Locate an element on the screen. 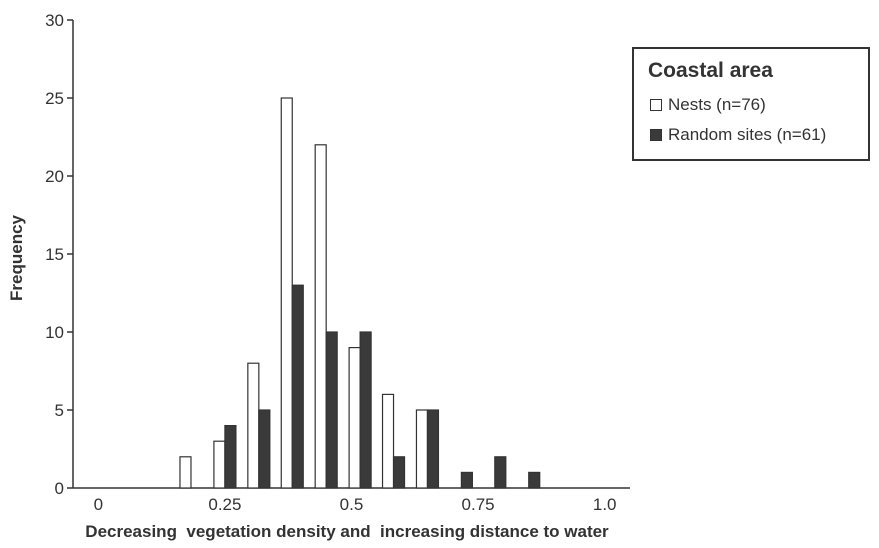 This screenshot has width=879, height=548. nests-swatch is located at coordinates (656, 105).